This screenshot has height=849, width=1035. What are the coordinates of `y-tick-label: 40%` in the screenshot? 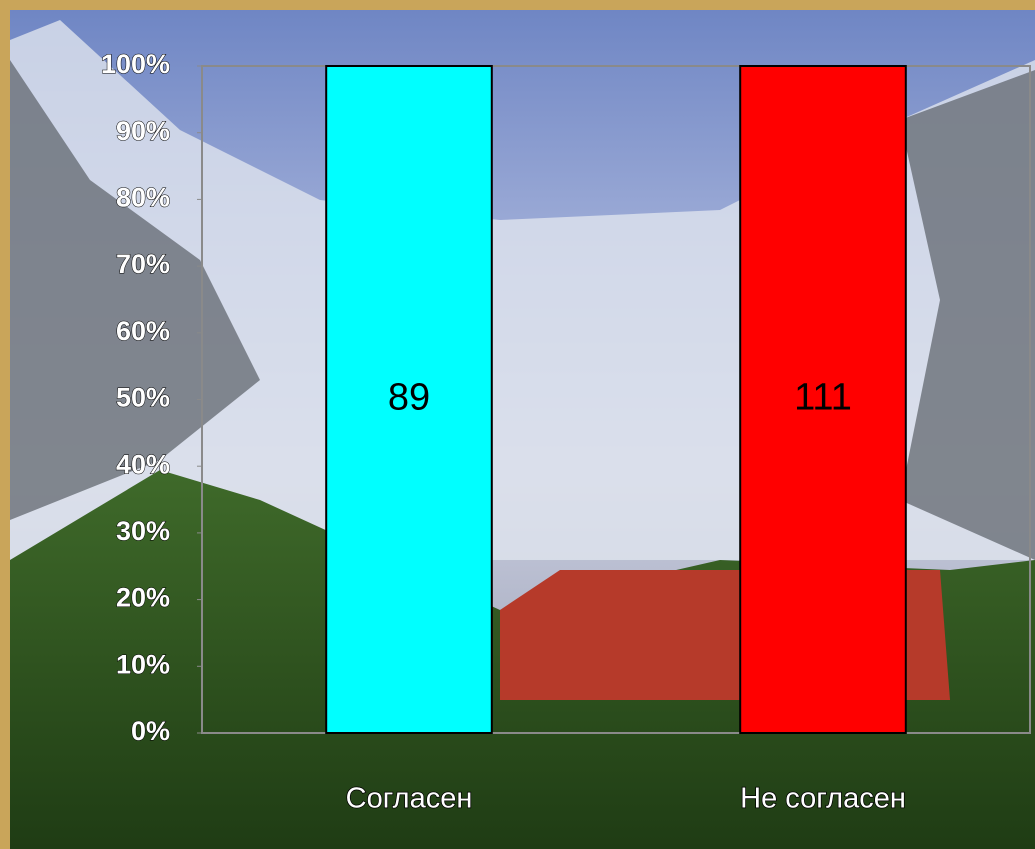 It's located at (143, 464).